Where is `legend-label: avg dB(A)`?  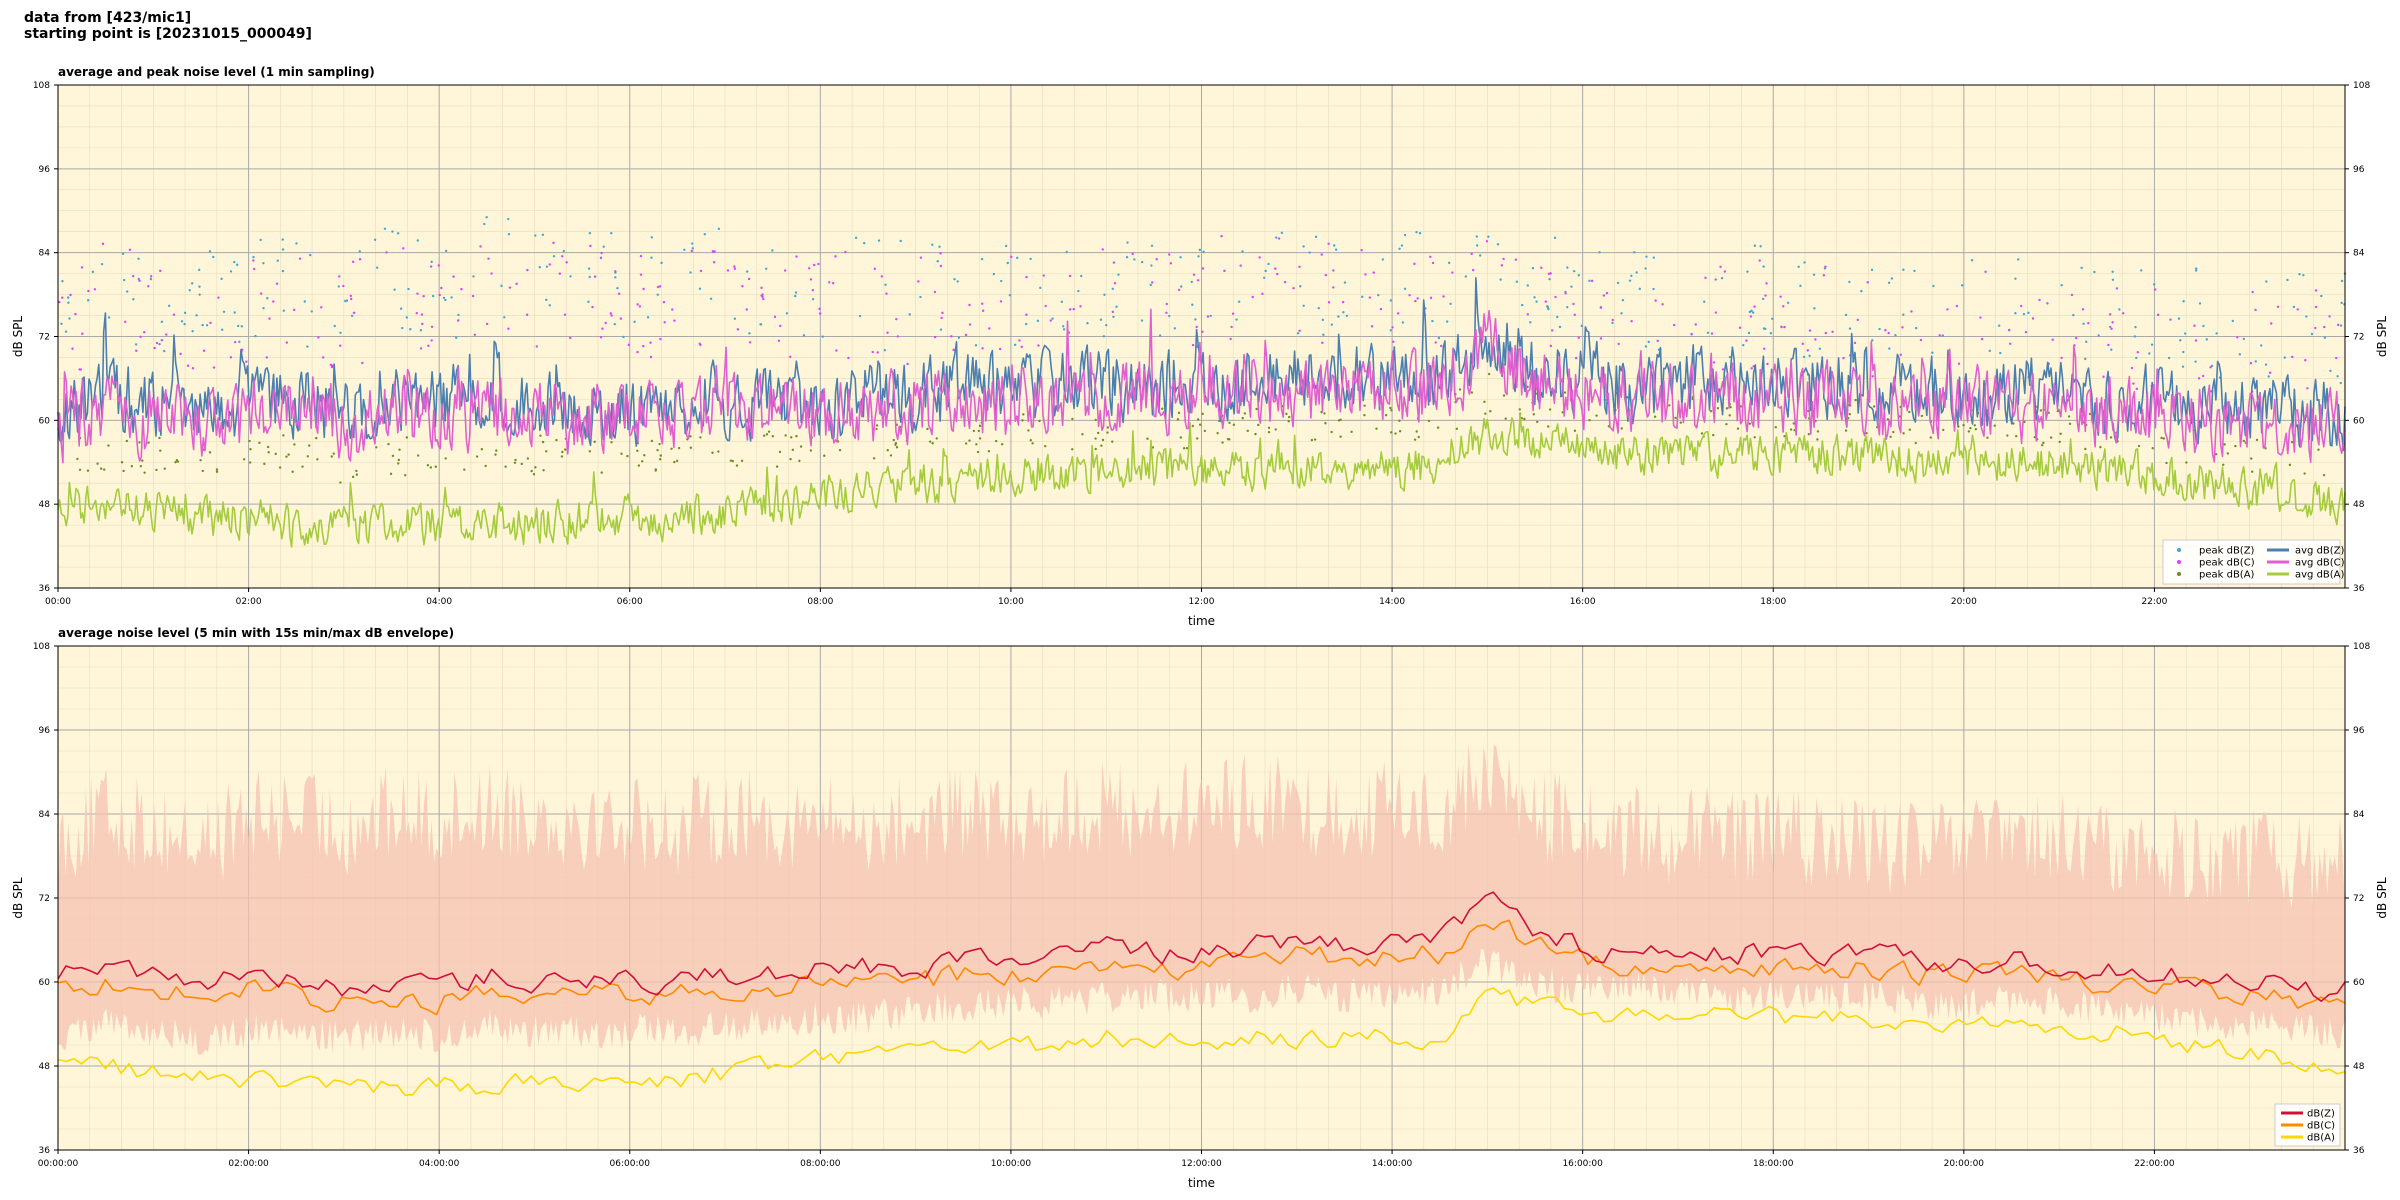 legend-label: avg dB(A) is located at coordinates (2320, 575).